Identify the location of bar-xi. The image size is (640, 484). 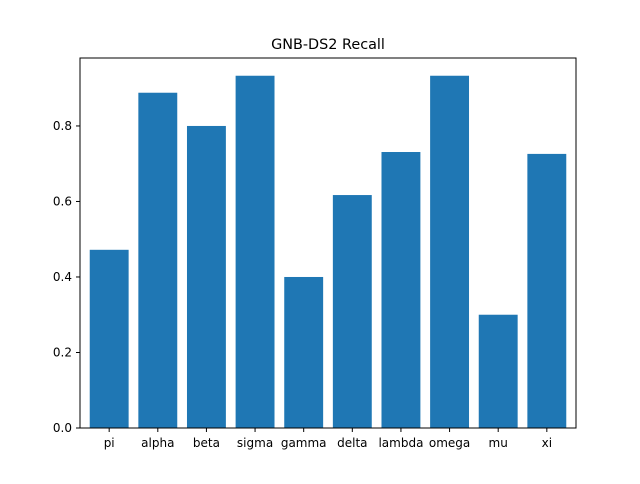
(547, 290).